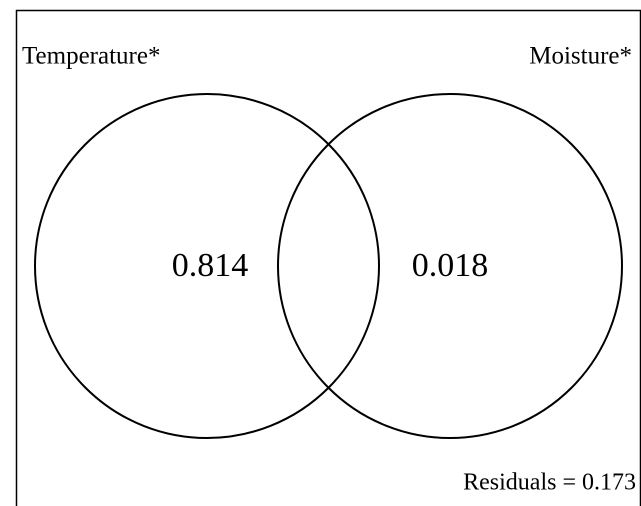  What do you see at coordinates (549, 483) in the screenshot?
I see `residuals: Residuals = 0.173` at bounding box center [549, 483].